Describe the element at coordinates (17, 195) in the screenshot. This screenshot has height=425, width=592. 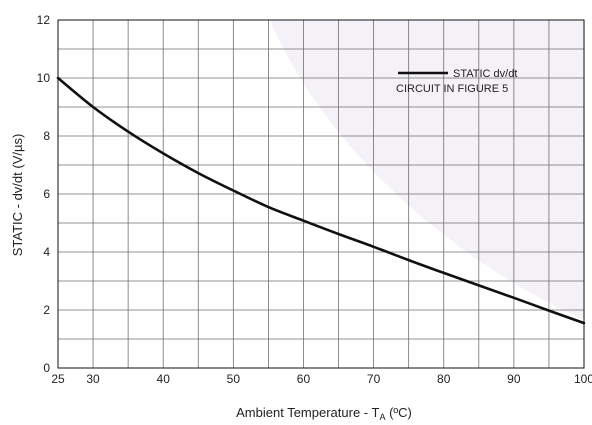
I see `y-axis-title: STATIC - dv/dt (V/µs)` at that location.